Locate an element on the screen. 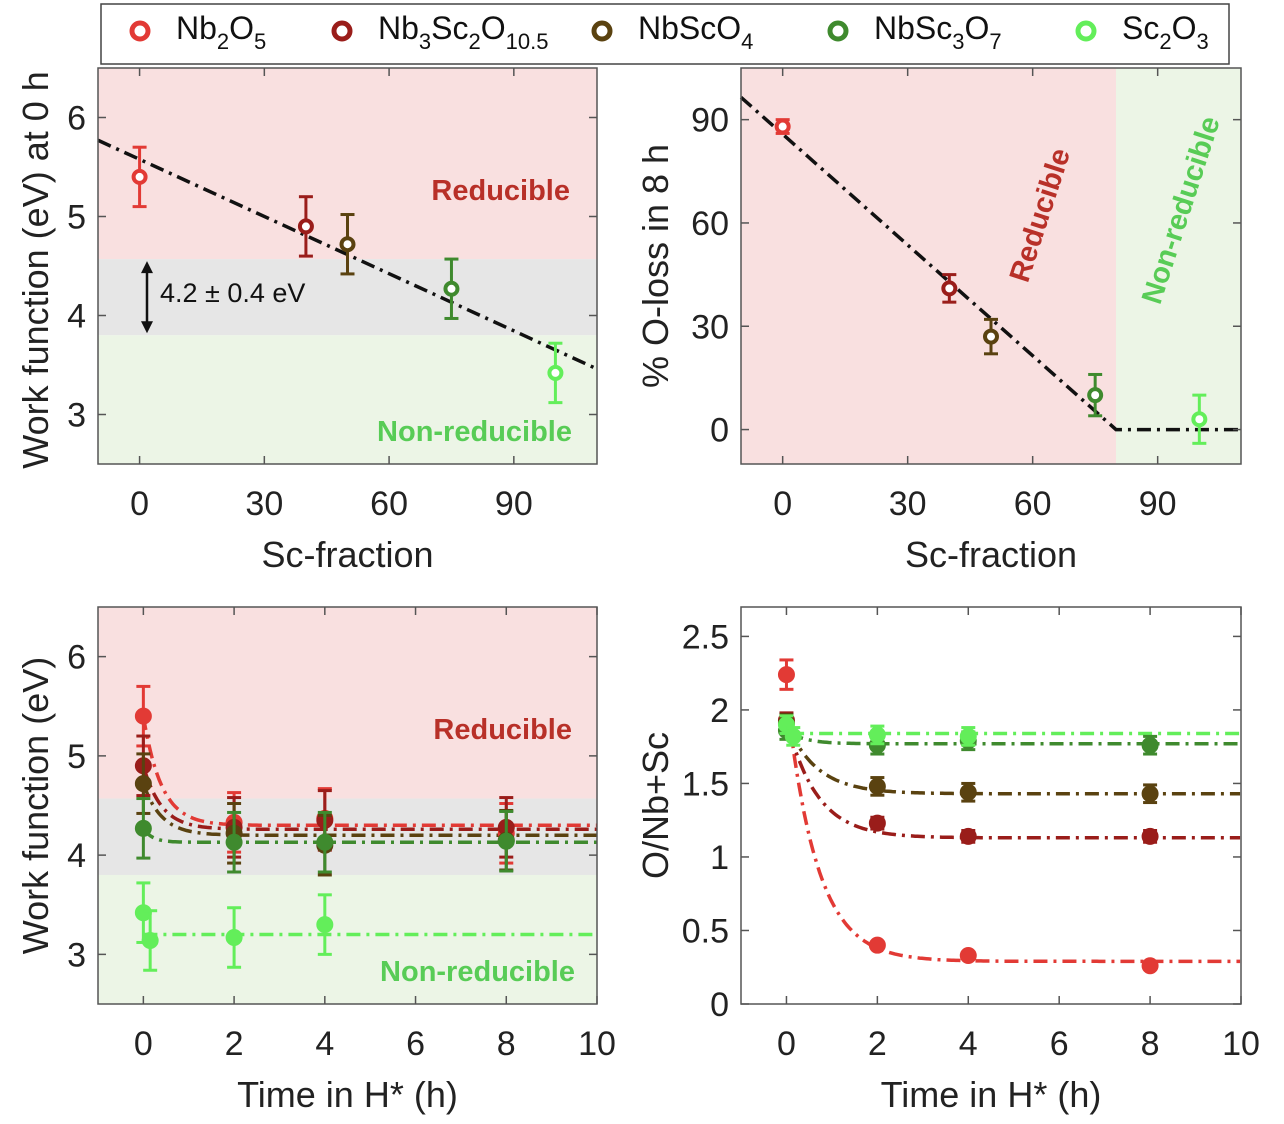  legend-box is located at coordinates (665, 34).